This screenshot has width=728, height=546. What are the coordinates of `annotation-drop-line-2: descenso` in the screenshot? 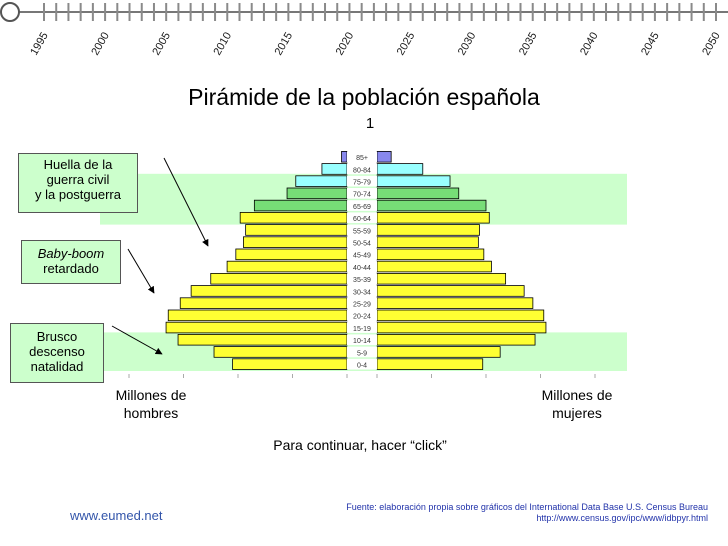 It's located at (57, 351).